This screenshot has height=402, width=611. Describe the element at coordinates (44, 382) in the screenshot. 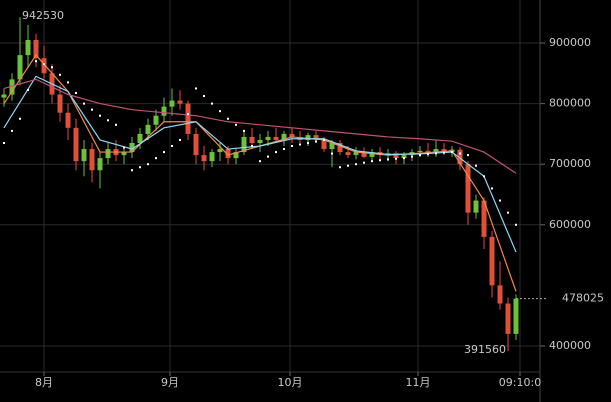

I see `x-tick-label: 8月` at that location.